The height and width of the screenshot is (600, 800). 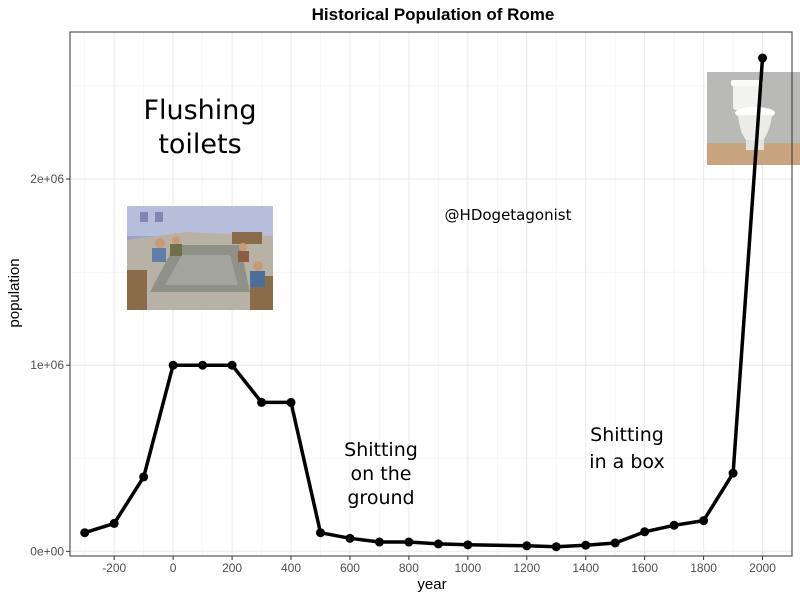 I want to click on modern-toilet-image, so click(x=753, y=118).